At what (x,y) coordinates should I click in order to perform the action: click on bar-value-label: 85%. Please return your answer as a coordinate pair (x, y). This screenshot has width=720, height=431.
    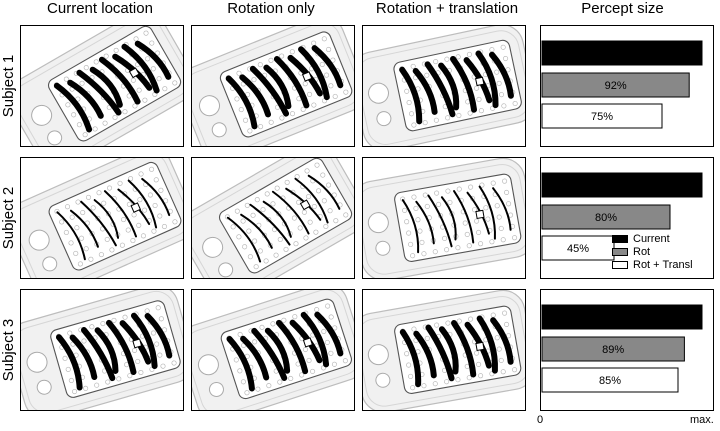
    Looking at the image, I should click on (610, 381).